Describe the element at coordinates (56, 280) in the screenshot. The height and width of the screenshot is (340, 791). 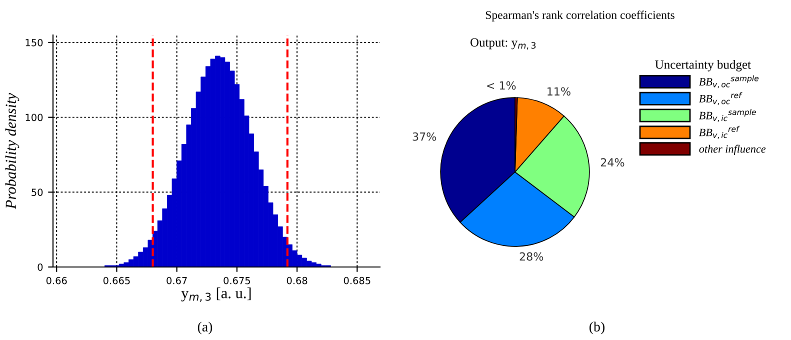
I see `x-tick-label: 0.66` at that location.